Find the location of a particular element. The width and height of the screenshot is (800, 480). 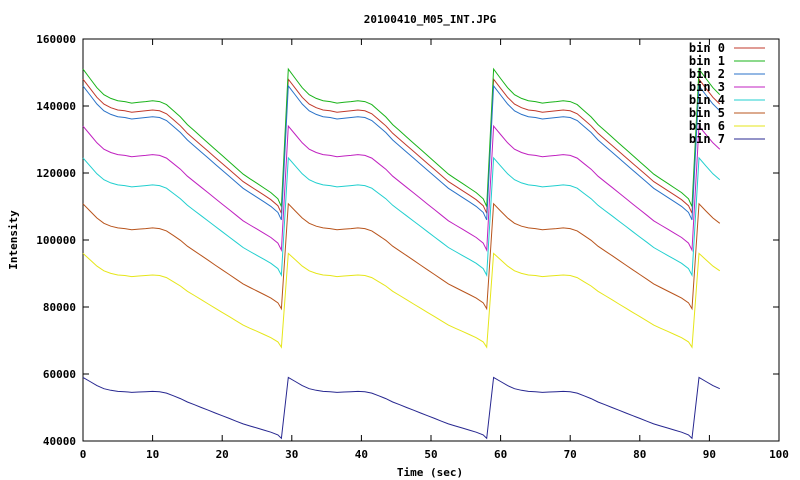

legend-label-bin-0: bin 0 is located at coordinates (707, 48).